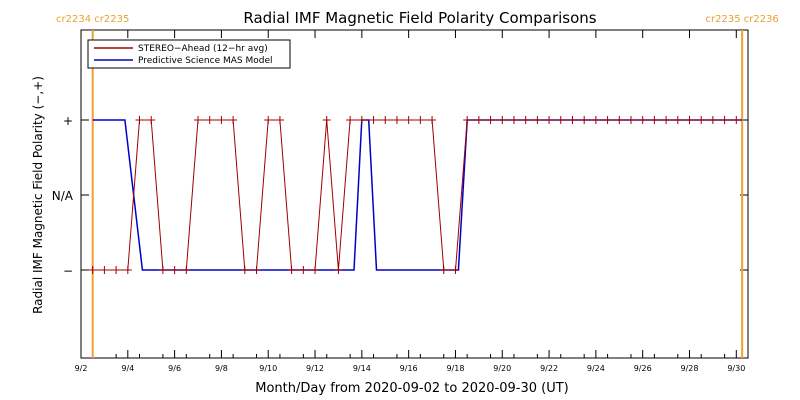 The image size is (800, 400). Describe the element at coordinates (268, 368) in the screenshot. I see `x-tick-label-4: 9/10` at that location.